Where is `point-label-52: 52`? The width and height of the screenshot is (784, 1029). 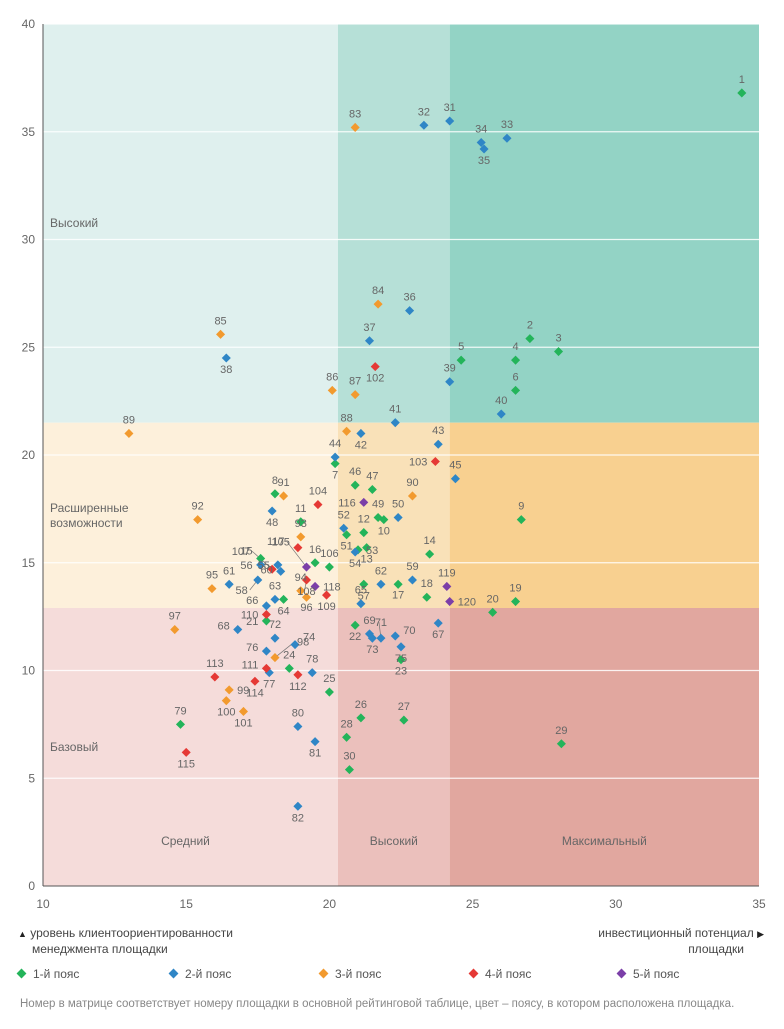 point-label-52: 52 is located at coordinates (344, 515).